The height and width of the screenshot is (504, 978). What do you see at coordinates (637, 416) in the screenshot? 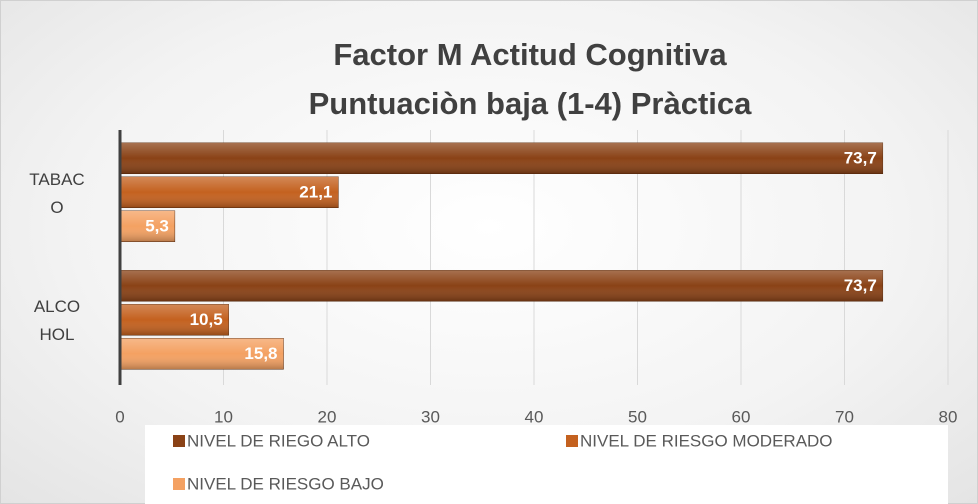
I see `x-tick-label: 50` at bounding box center [637, 416].